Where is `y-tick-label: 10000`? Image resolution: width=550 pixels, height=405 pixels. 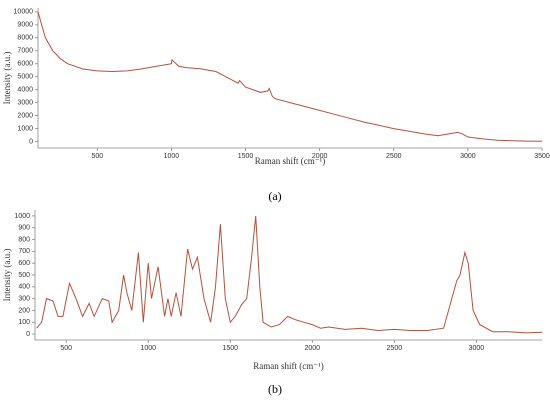
y-tick-label: 10000 is located at coordinates (24, 12).